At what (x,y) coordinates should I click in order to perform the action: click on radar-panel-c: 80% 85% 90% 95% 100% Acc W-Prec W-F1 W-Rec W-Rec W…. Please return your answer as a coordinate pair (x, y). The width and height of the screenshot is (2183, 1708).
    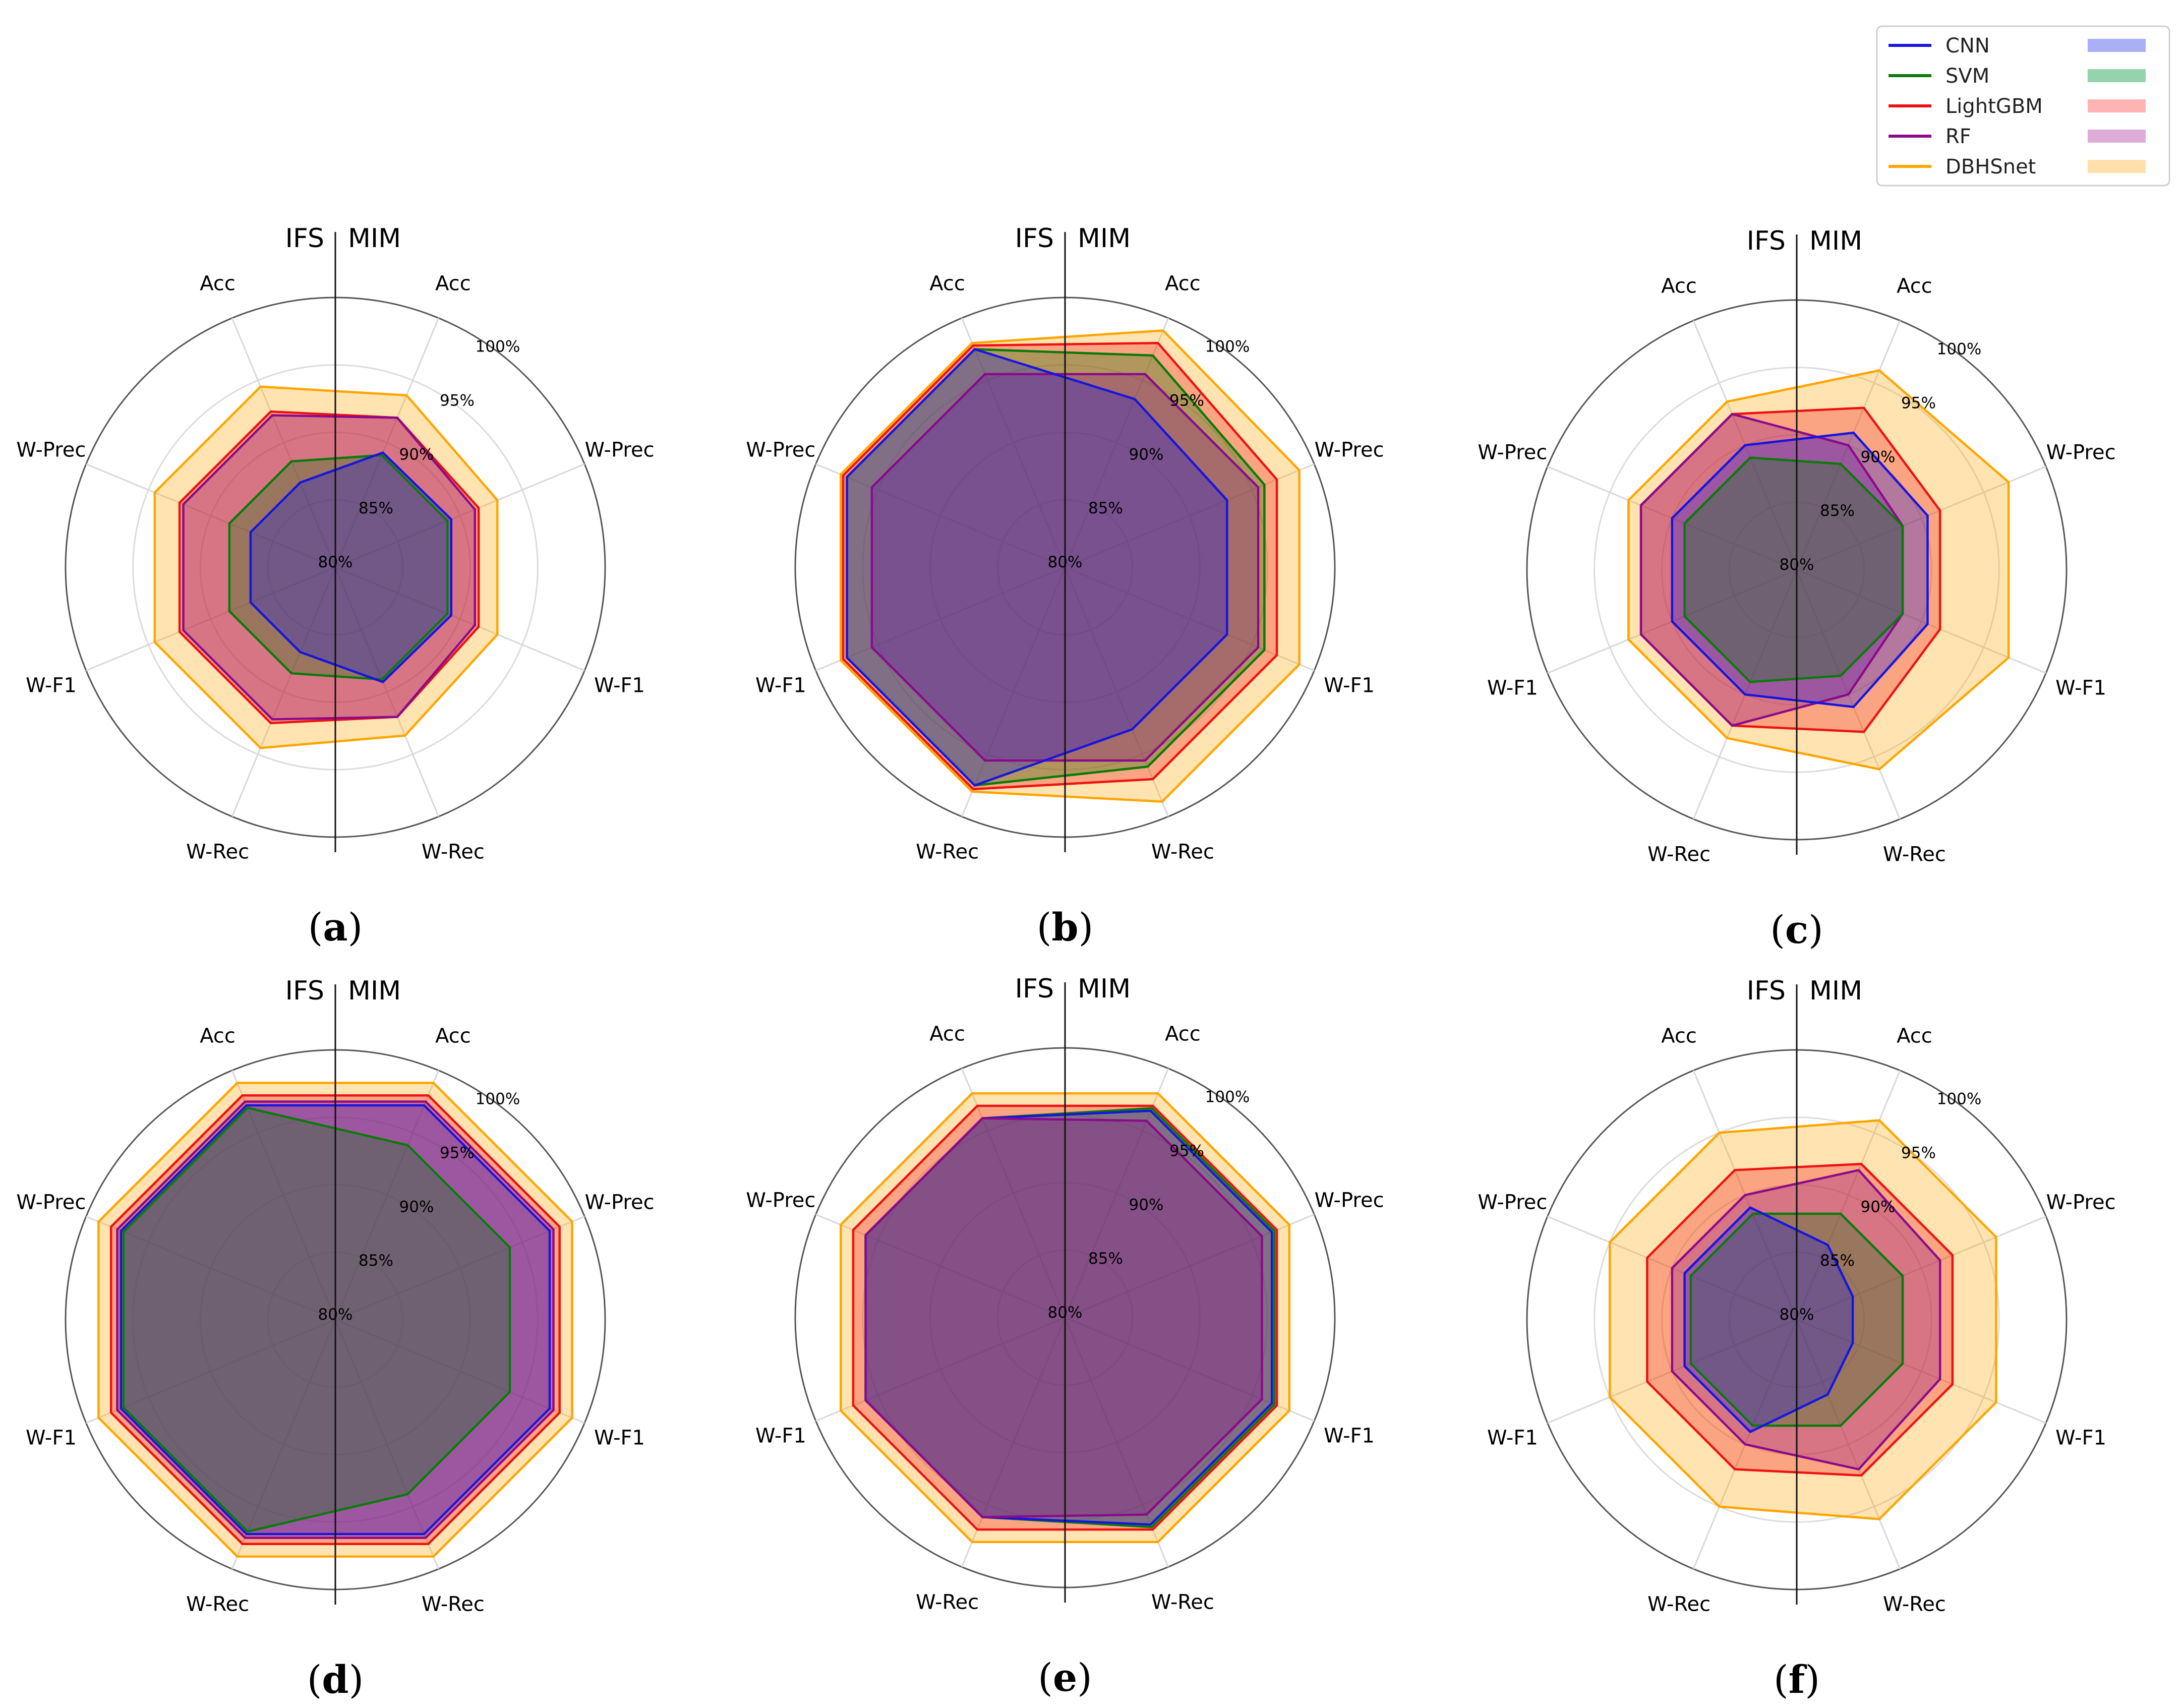
    Looking at the image, I should click on (1796, 589).